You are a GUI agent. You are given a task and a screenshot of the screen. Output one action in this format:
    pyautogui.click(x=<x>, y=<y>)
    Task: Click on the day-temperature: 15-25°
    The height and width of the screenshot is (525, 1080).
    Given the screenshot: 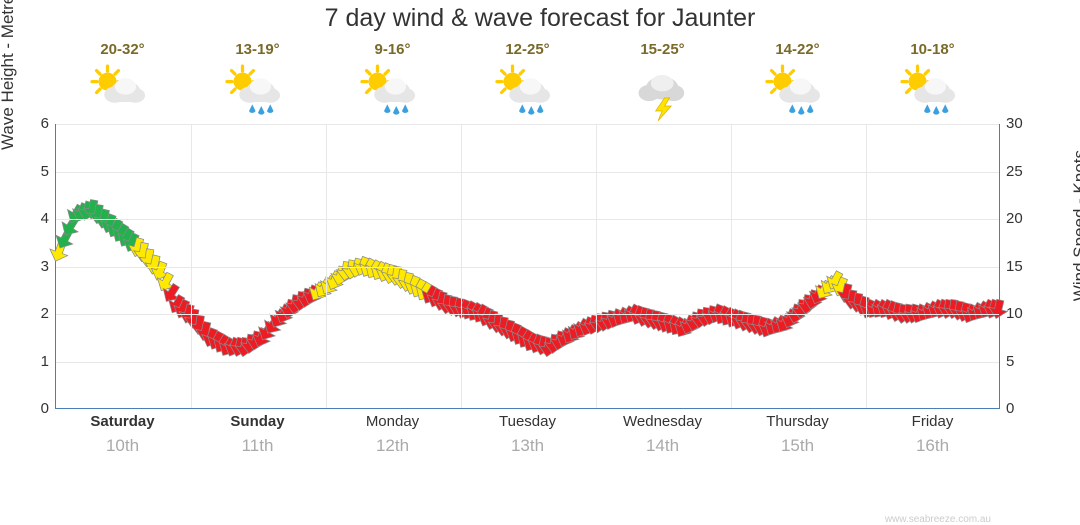 What is the action you would take?
    pyautogui.click(x=662, y=49)
    